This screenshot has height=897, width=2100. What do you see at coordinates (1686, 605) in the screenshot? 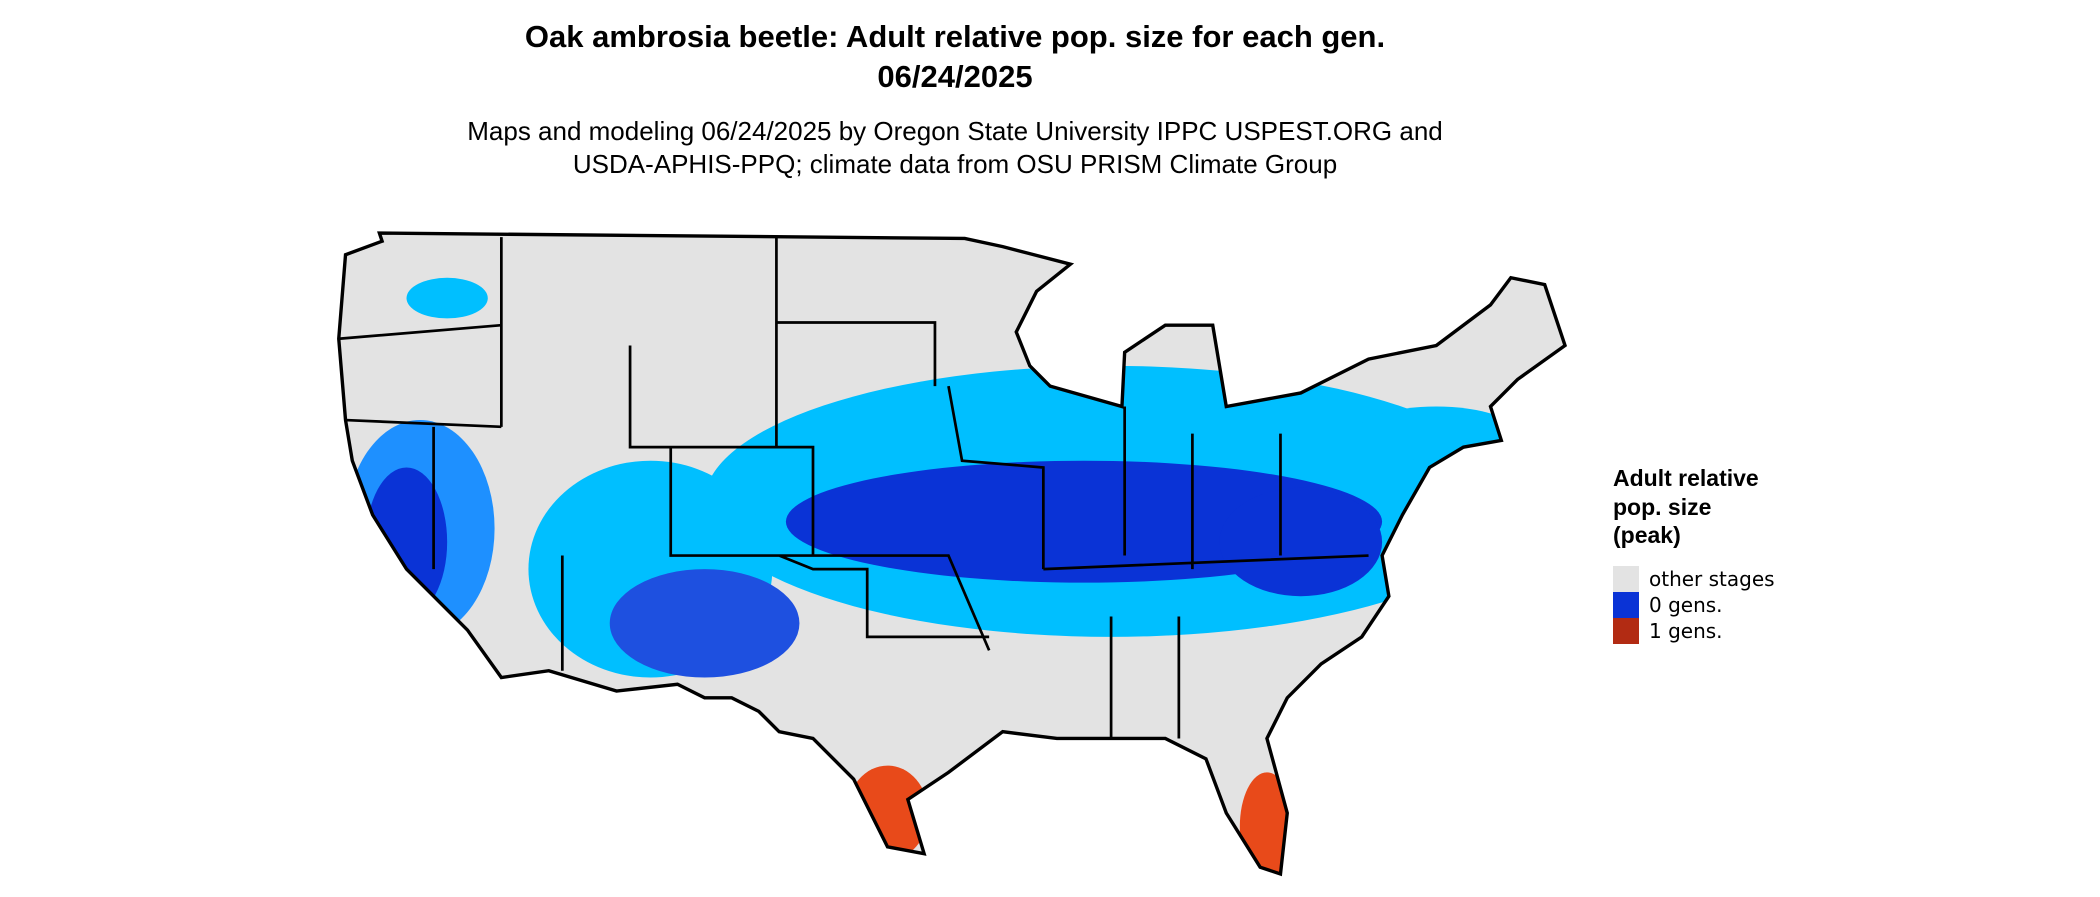
I see `legend-label: 0 gens.` at bounding box center [1686, 605].